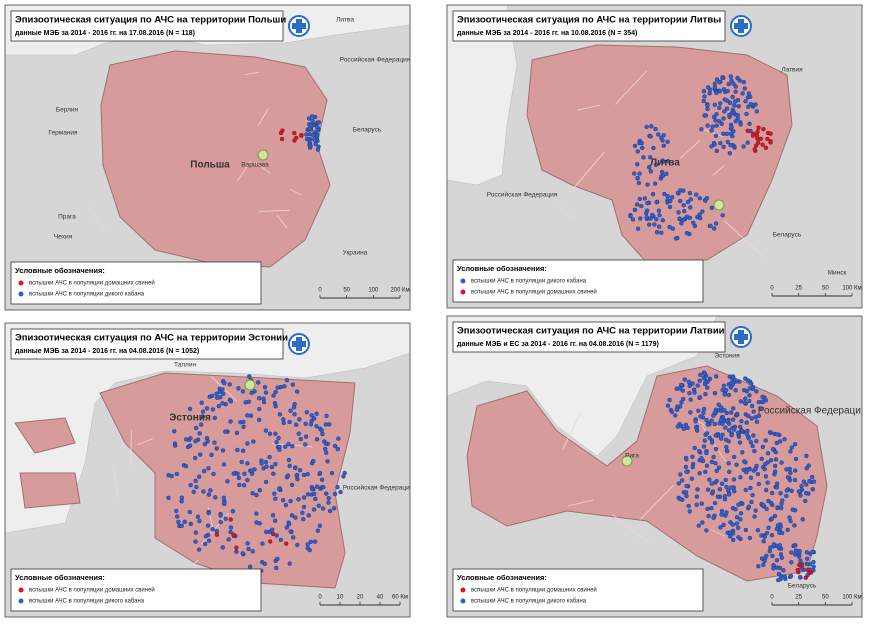 The height and width of the screenshot is (624, 869). I want to click on logo-cross, so click(741, 26).